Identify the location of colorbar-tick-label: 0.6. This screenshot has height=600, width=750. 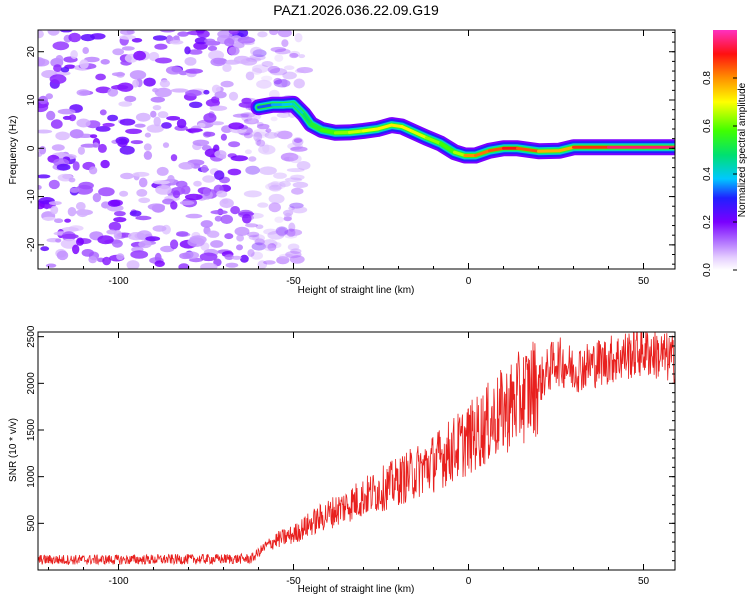
(707, 126).